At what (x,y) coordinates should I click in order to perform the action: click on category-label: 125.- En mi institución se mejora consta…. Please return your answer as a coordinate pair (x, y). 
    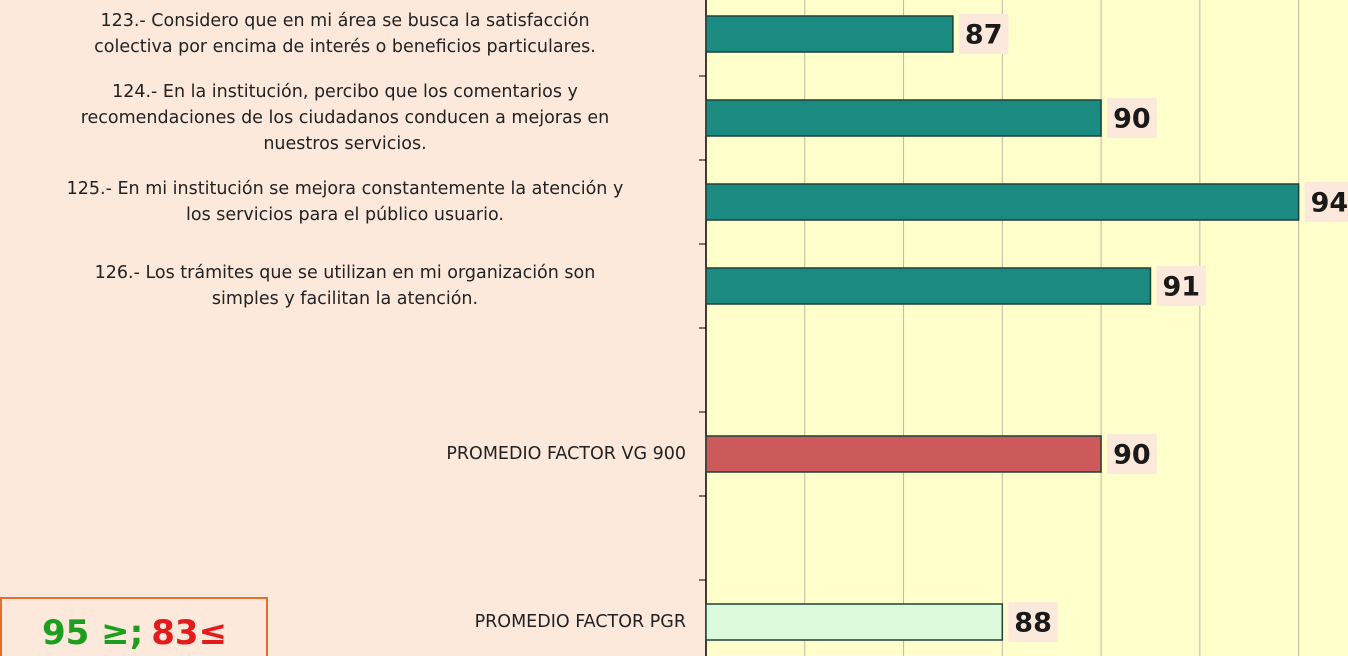
    Looking at the image, I should click on (345, 202).